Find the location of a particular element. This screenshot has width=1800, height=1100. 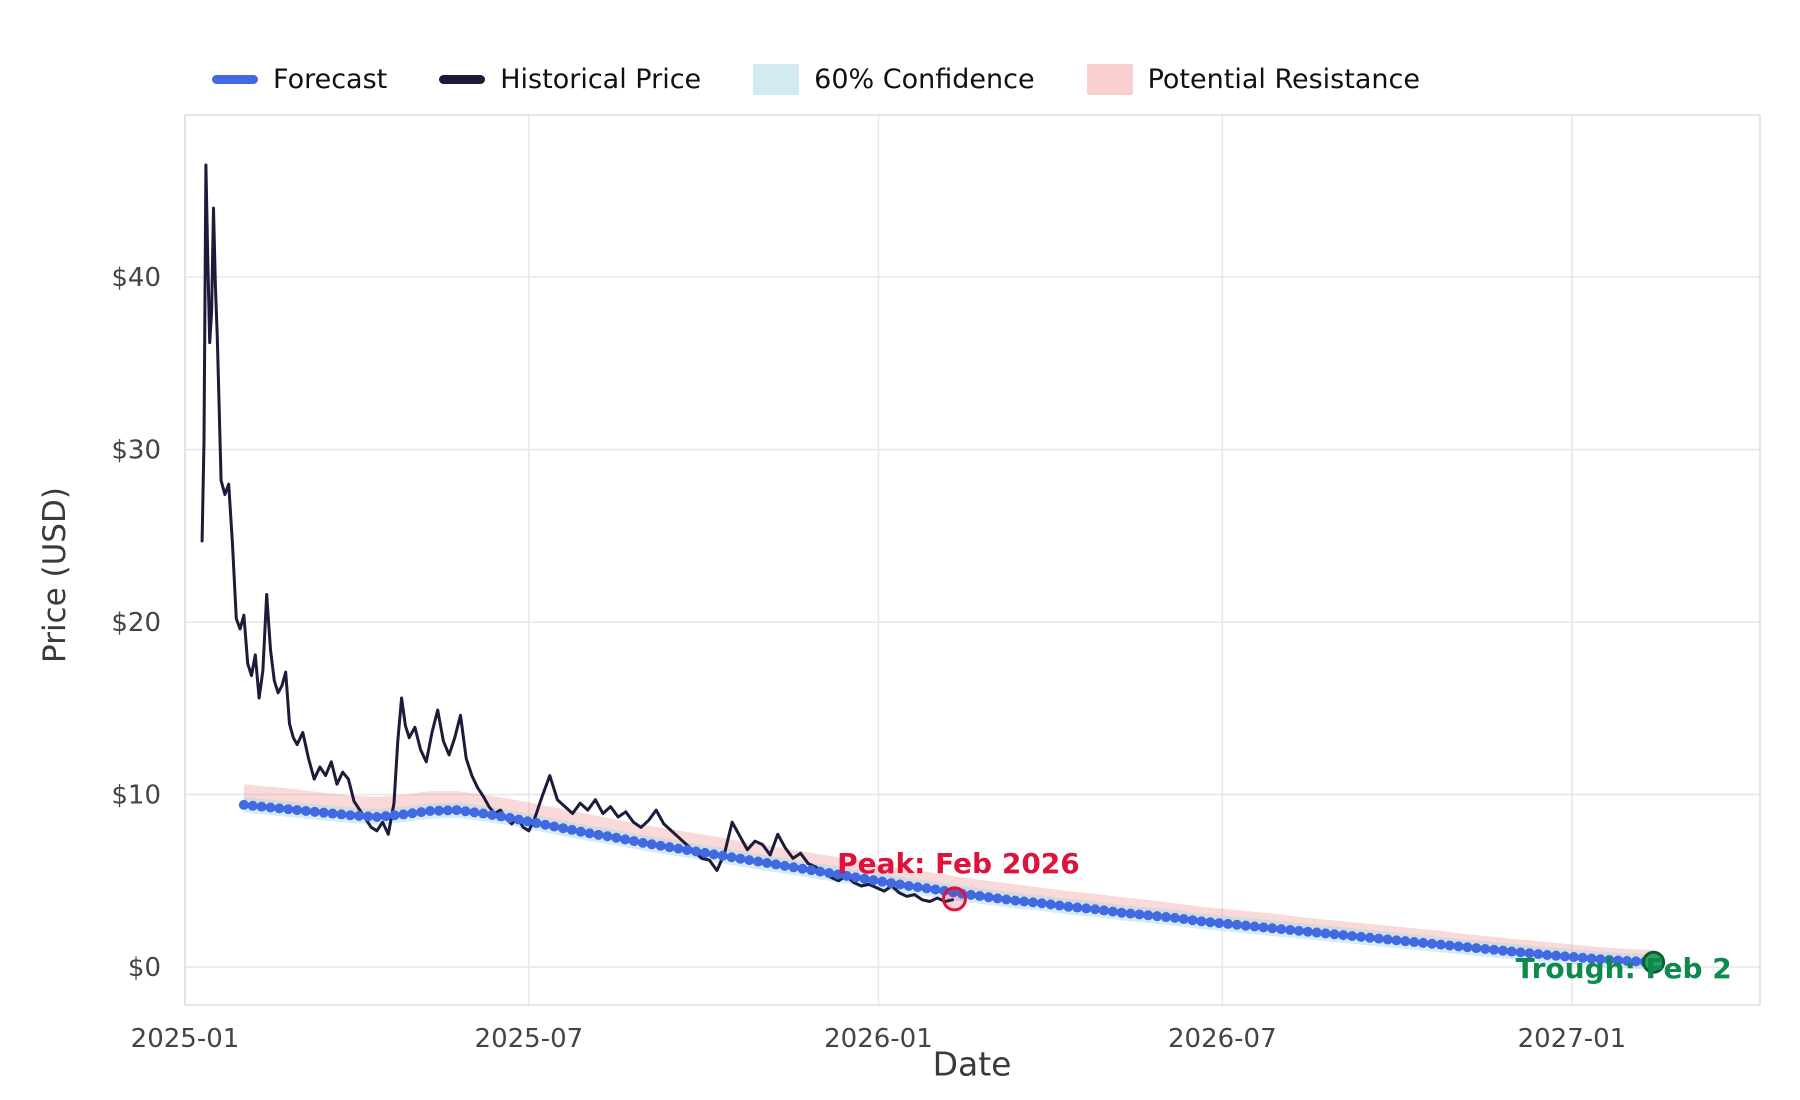

legend-label-confidence: 60% Confidence is located at coordinates (924, 79).